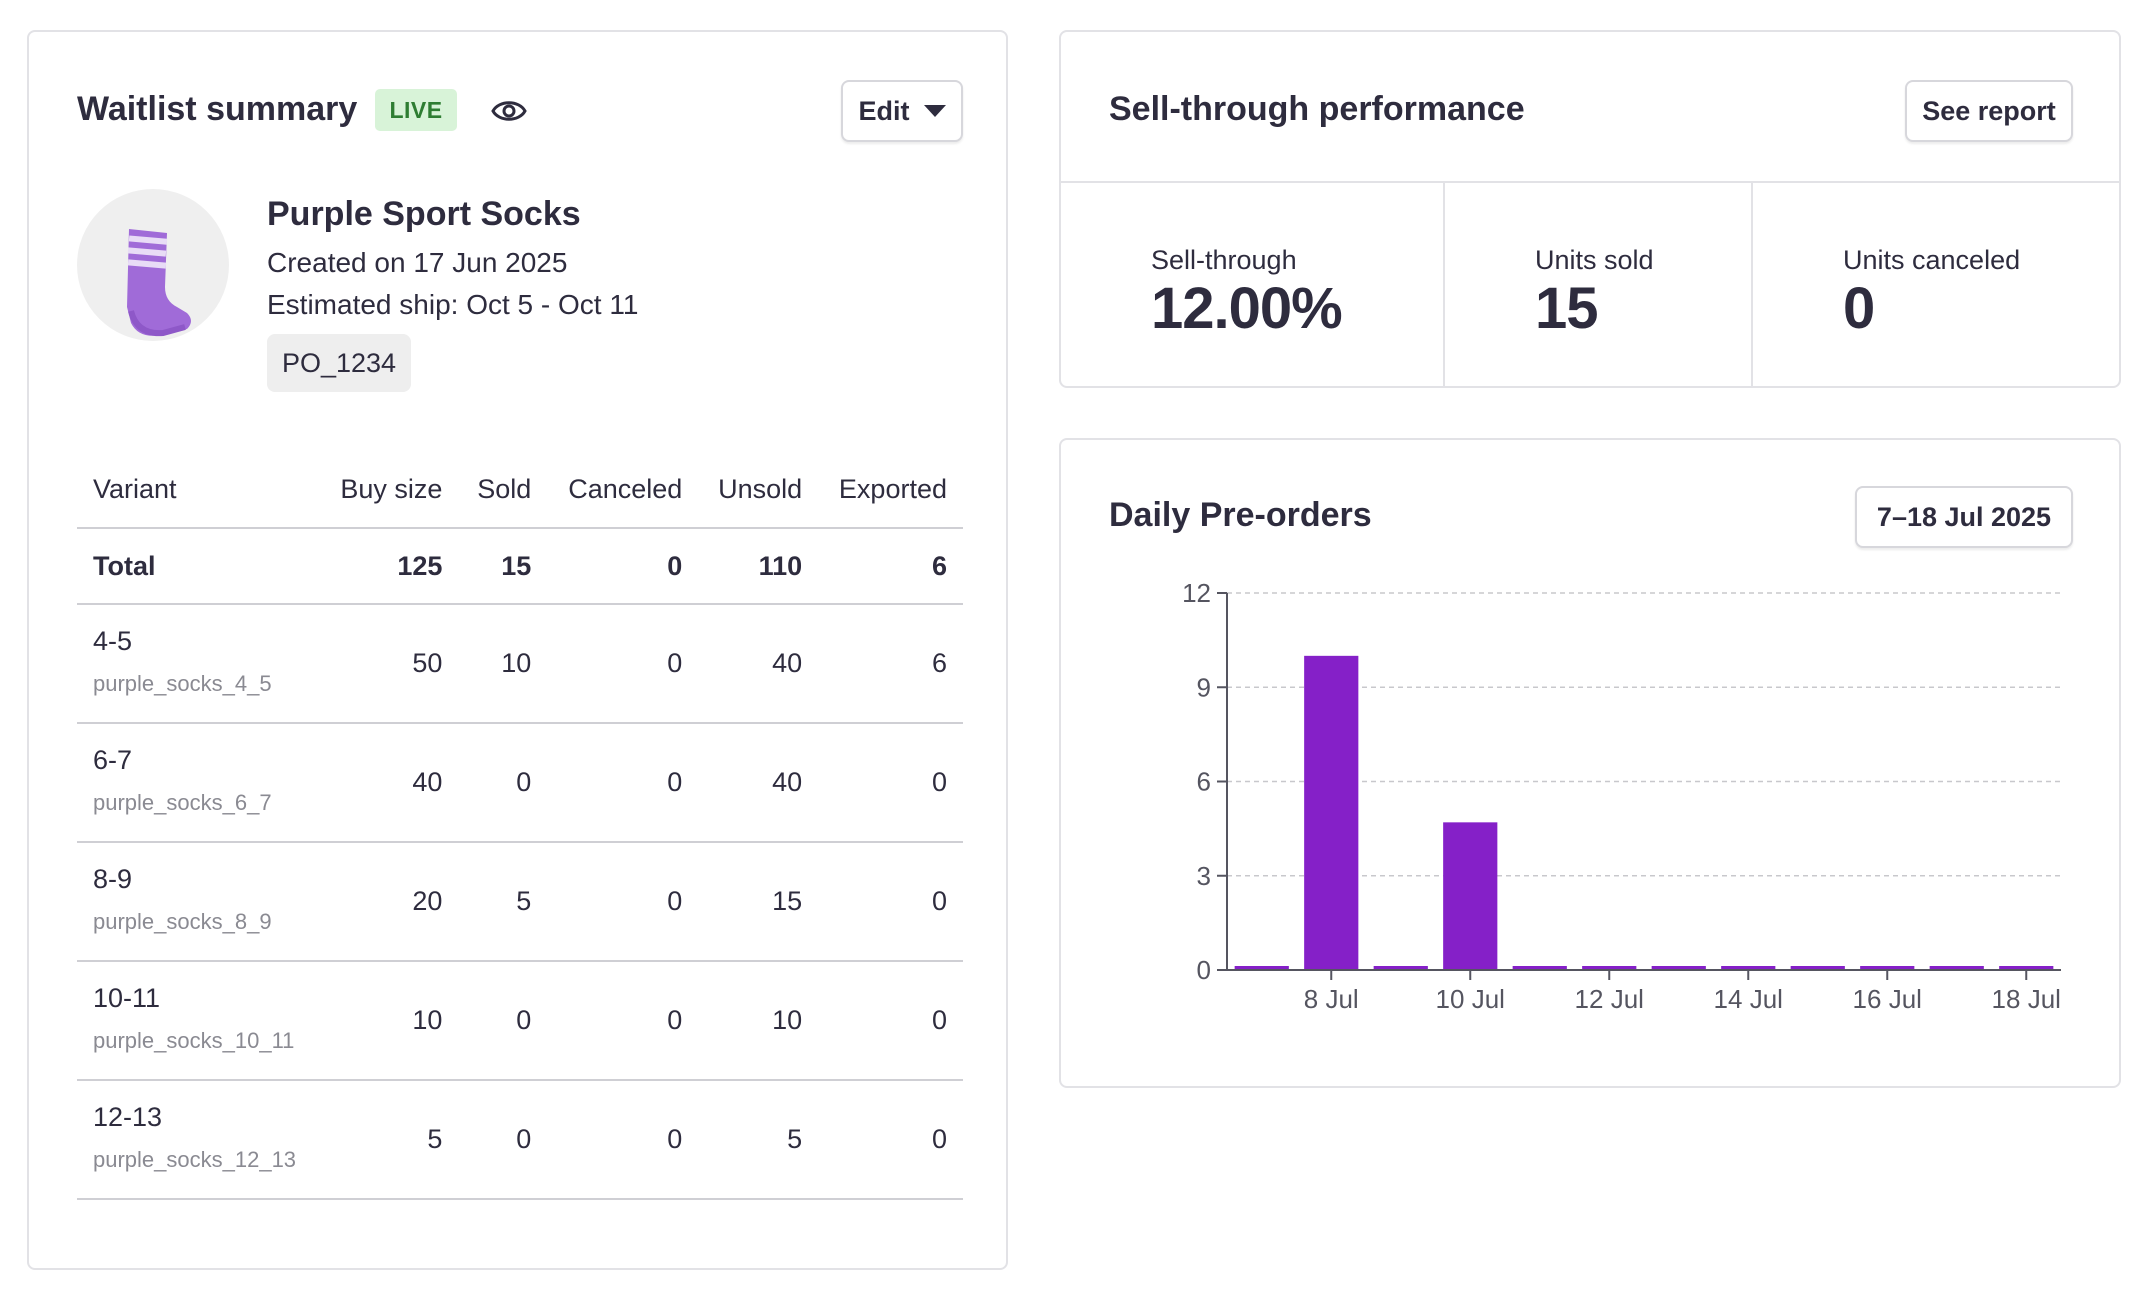 The height and width of the screenshot is (1300, 2138). Describe the element at coordinates (934, 111) in the screenshot. I see `chevron-down-icon` at that location.